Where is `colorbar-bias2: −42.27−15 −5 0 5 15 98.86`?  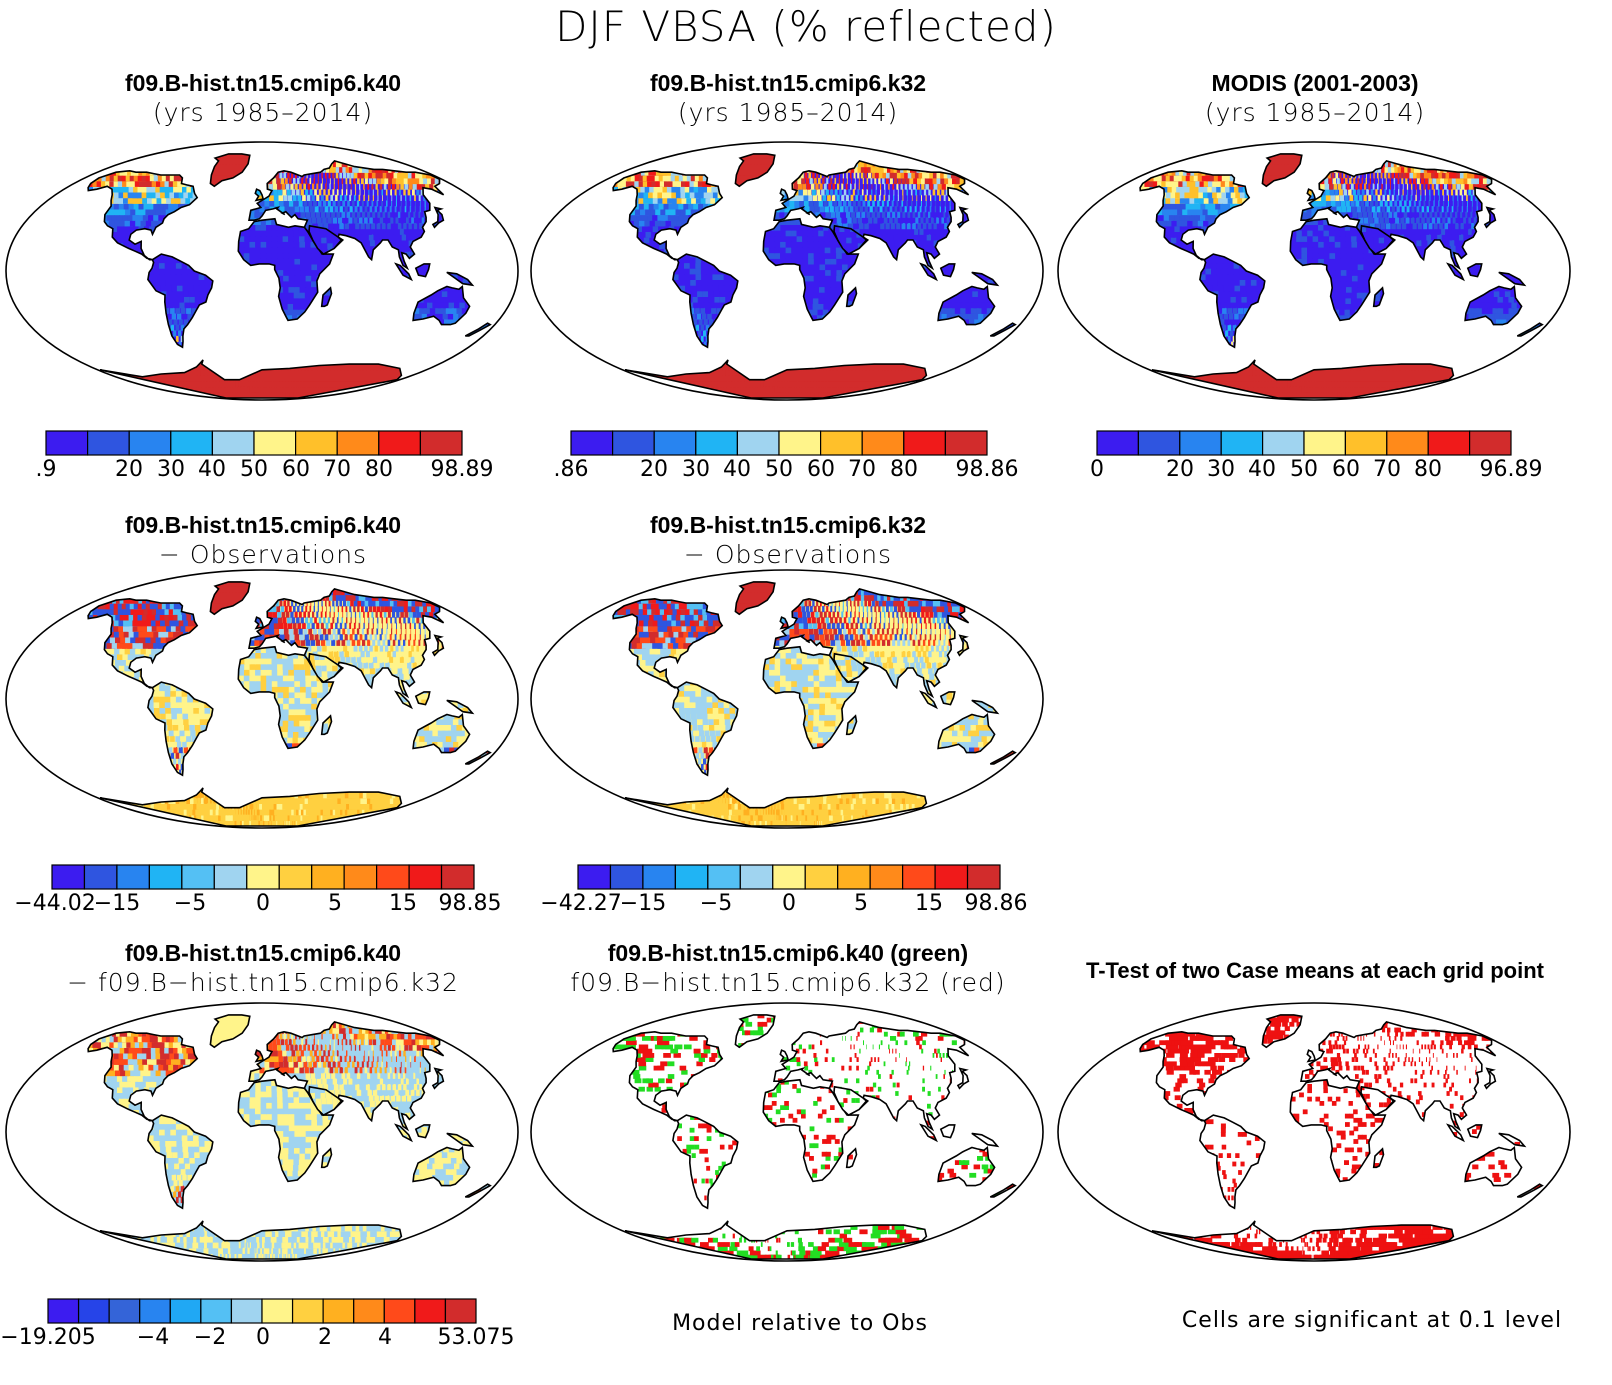 colorbar-bias2: −42.27−15 −5 0 5 15 98.86 is located at coordinates (783, 890).